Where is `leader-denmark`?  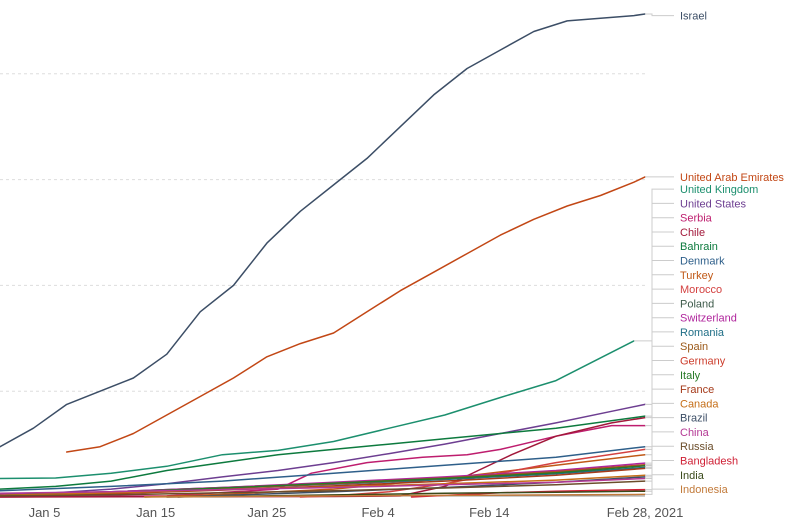 leader-denmark is located at coordinates (659, 354).